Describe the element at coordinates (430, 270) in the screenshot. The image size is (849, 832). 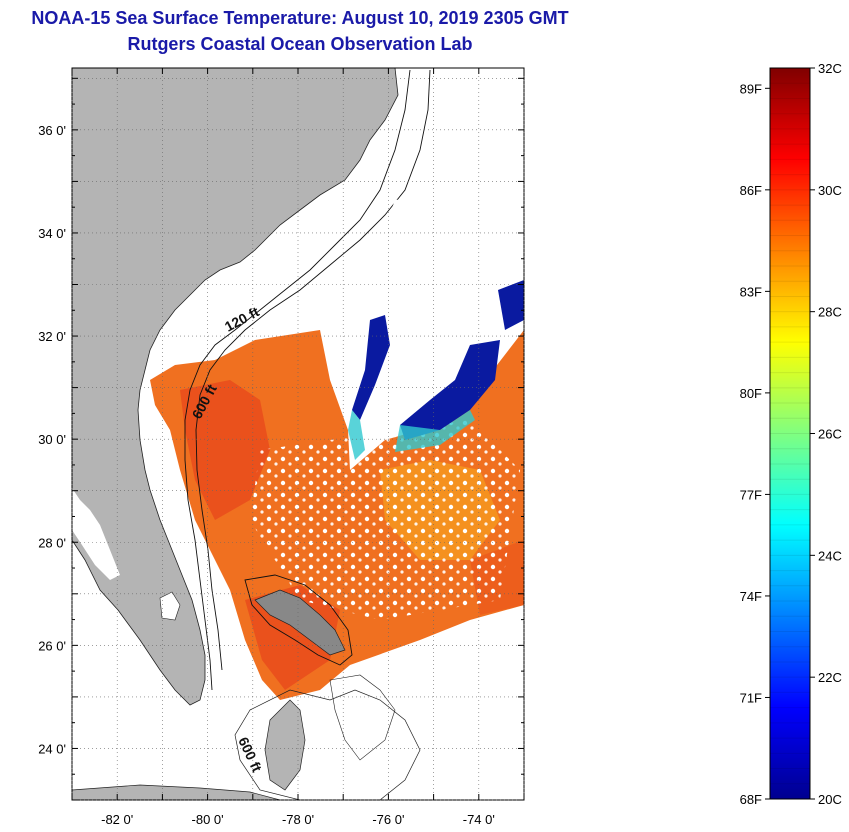
I see `cloud-patch-carolina` at that location.